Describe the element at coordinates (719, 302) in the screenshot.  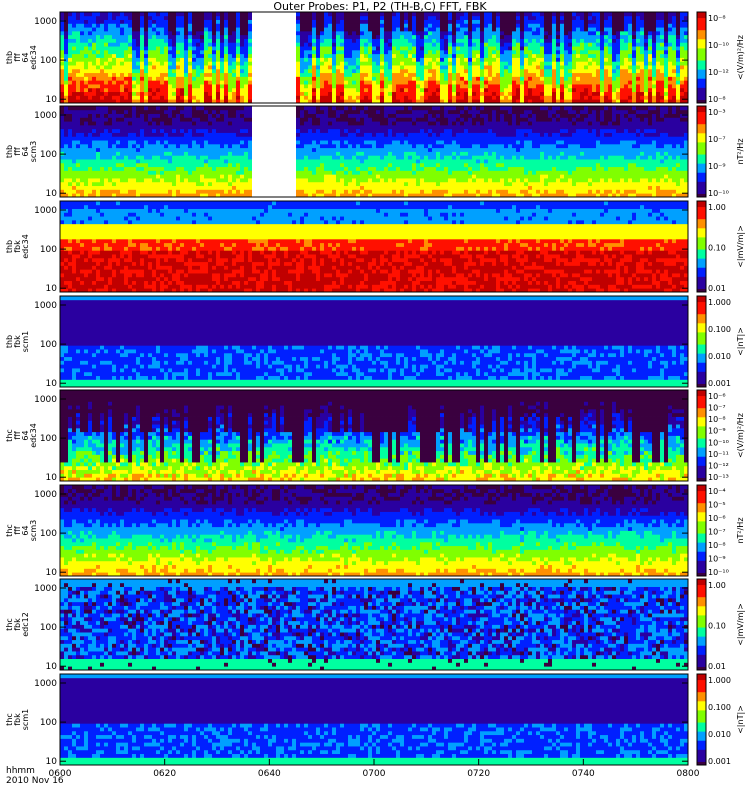
I see `colorbar-tick-label: 1.000` at that location.